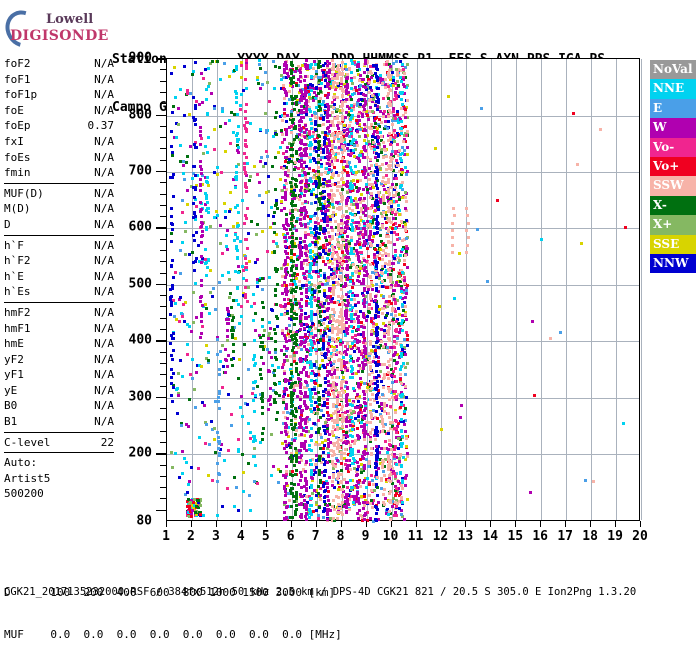 This screenshot has width=700, height=656. What do you see at coordinates (163, 296) in the screenshot?
I see `y-axis-tick` at bounding box center [163, 296].